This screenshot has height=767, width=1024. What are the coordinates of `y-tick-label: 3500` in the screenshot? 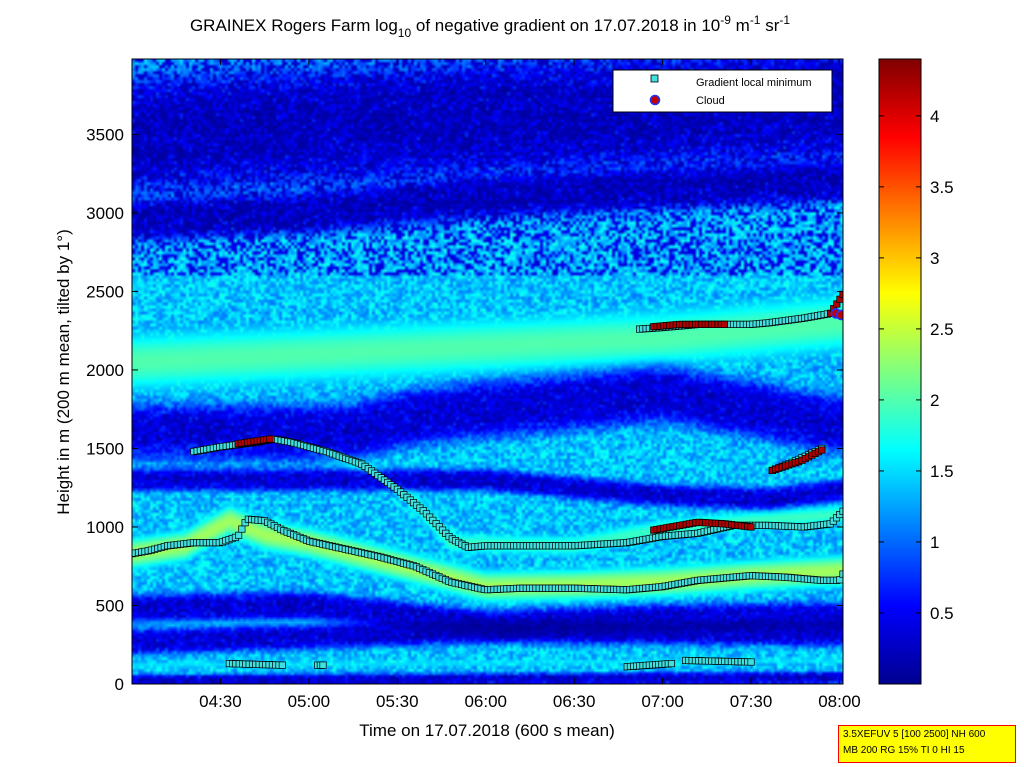 It's located at (105, 134).